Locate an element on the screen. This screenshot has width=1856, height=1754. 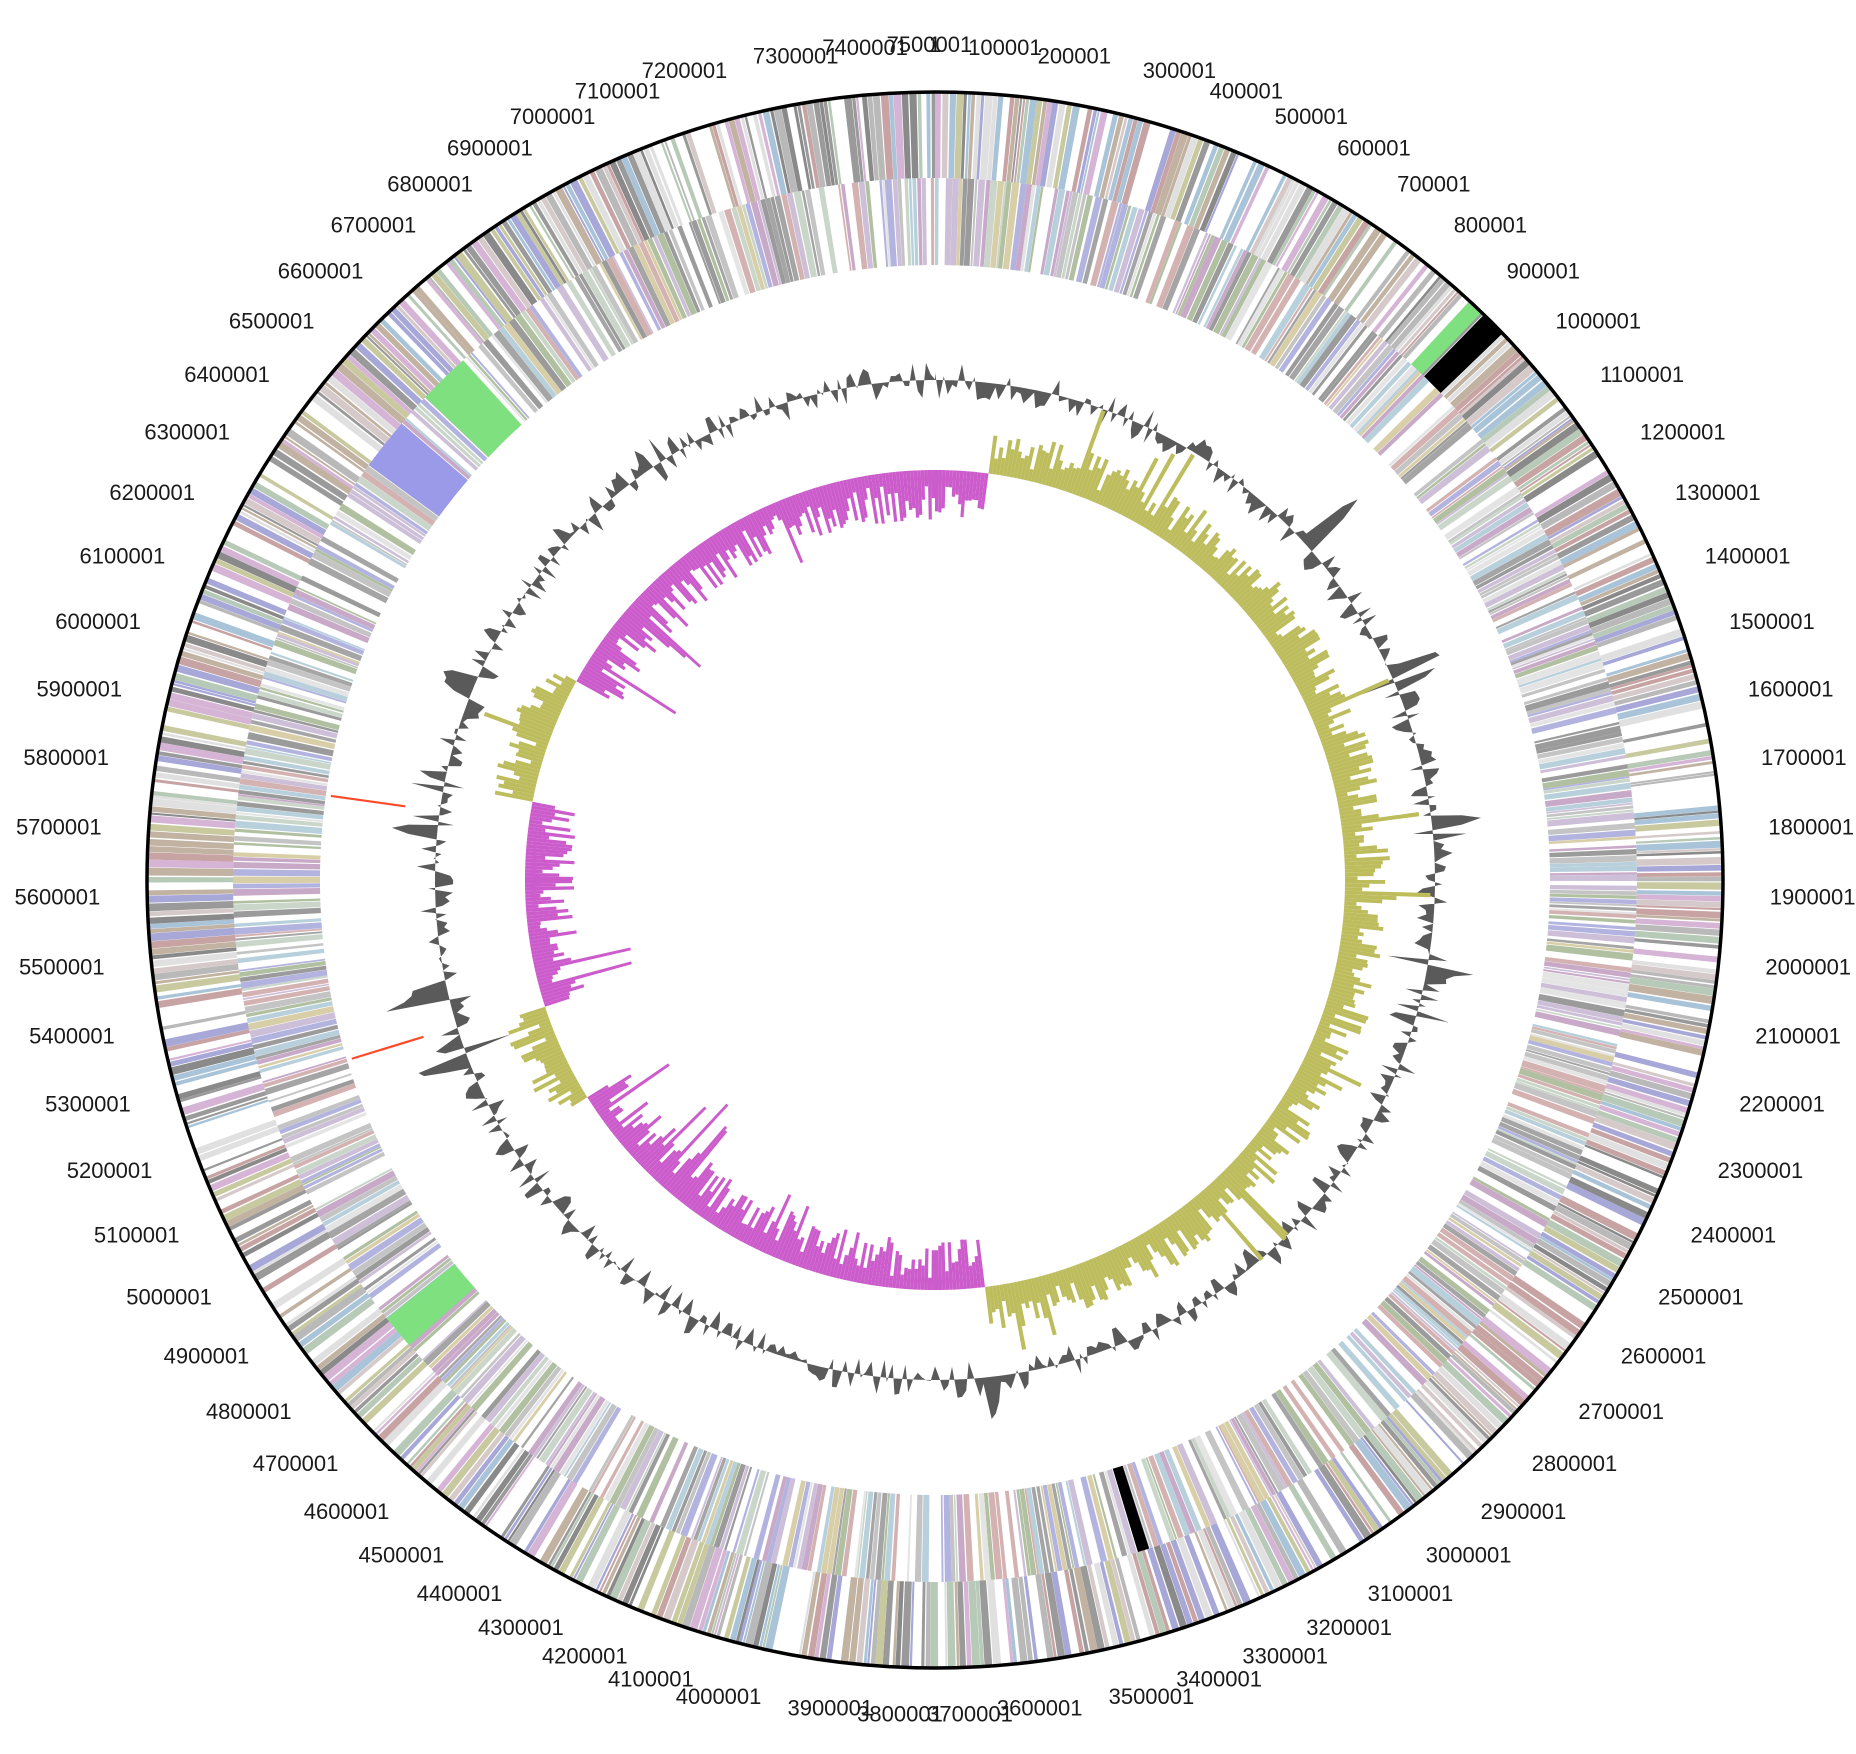
position-label: 4900001 is located at coordinates (207, 1356).